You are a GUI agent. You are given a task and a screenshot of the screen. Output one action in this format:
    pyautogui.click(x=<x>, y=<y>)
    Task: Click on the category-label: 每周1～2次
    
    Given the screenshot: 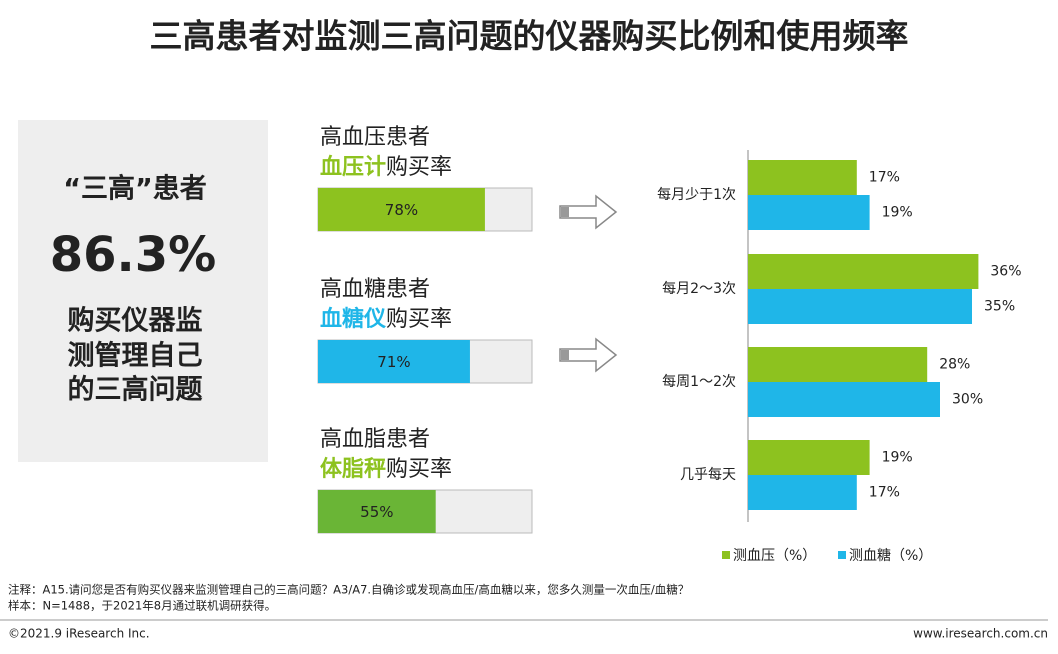 What is the action you would take?
    pyautogui.click(x=699, y=382)
    